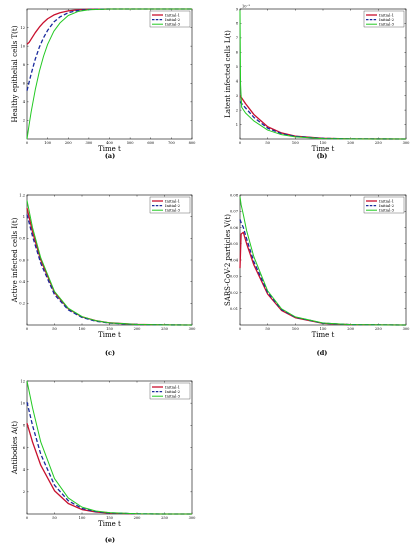  What do you see at coordinates (24, 492) in the screenshot?
I see `y-tick-label: 2` at bounding box center [24, 492].